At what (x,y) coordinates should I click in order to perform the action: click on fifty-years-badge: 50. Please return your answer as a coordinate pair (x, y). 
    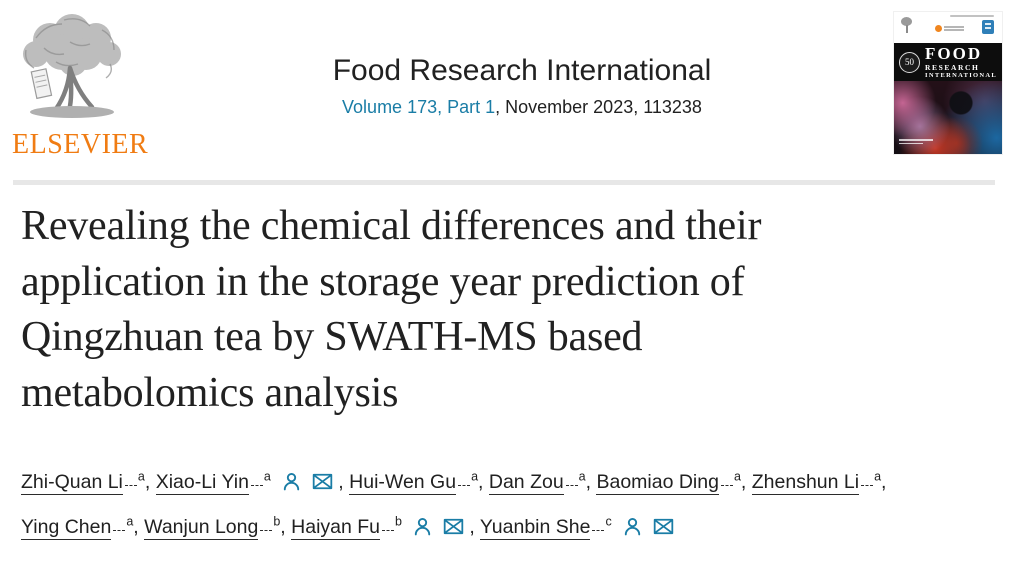
    Looking at the image, I should click on (909, 62).